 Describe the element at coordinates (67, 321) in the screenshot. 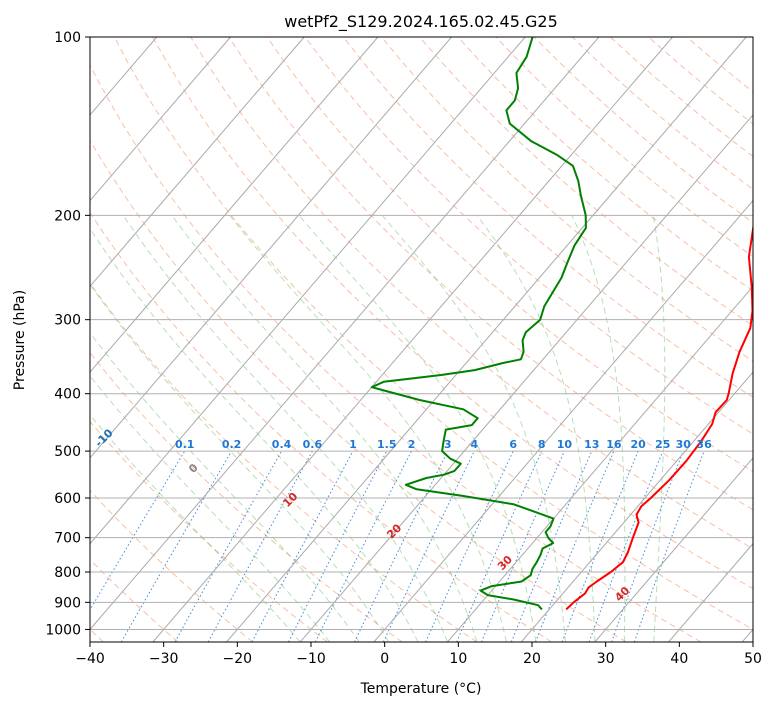

I see `y-tick-label: 300` at that location.